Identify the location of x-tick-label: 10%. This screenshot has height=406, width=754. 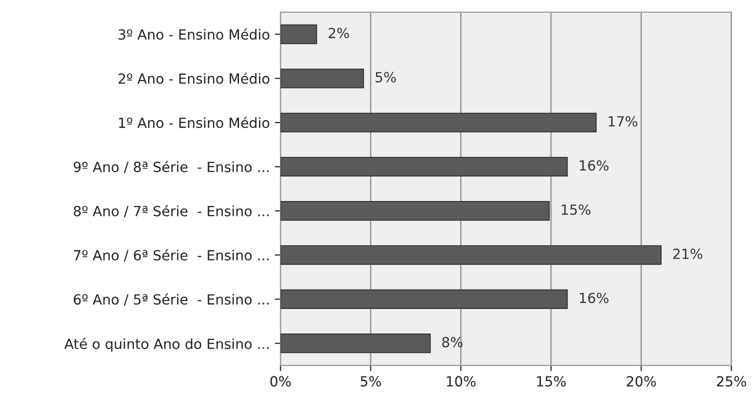
(461, 381).